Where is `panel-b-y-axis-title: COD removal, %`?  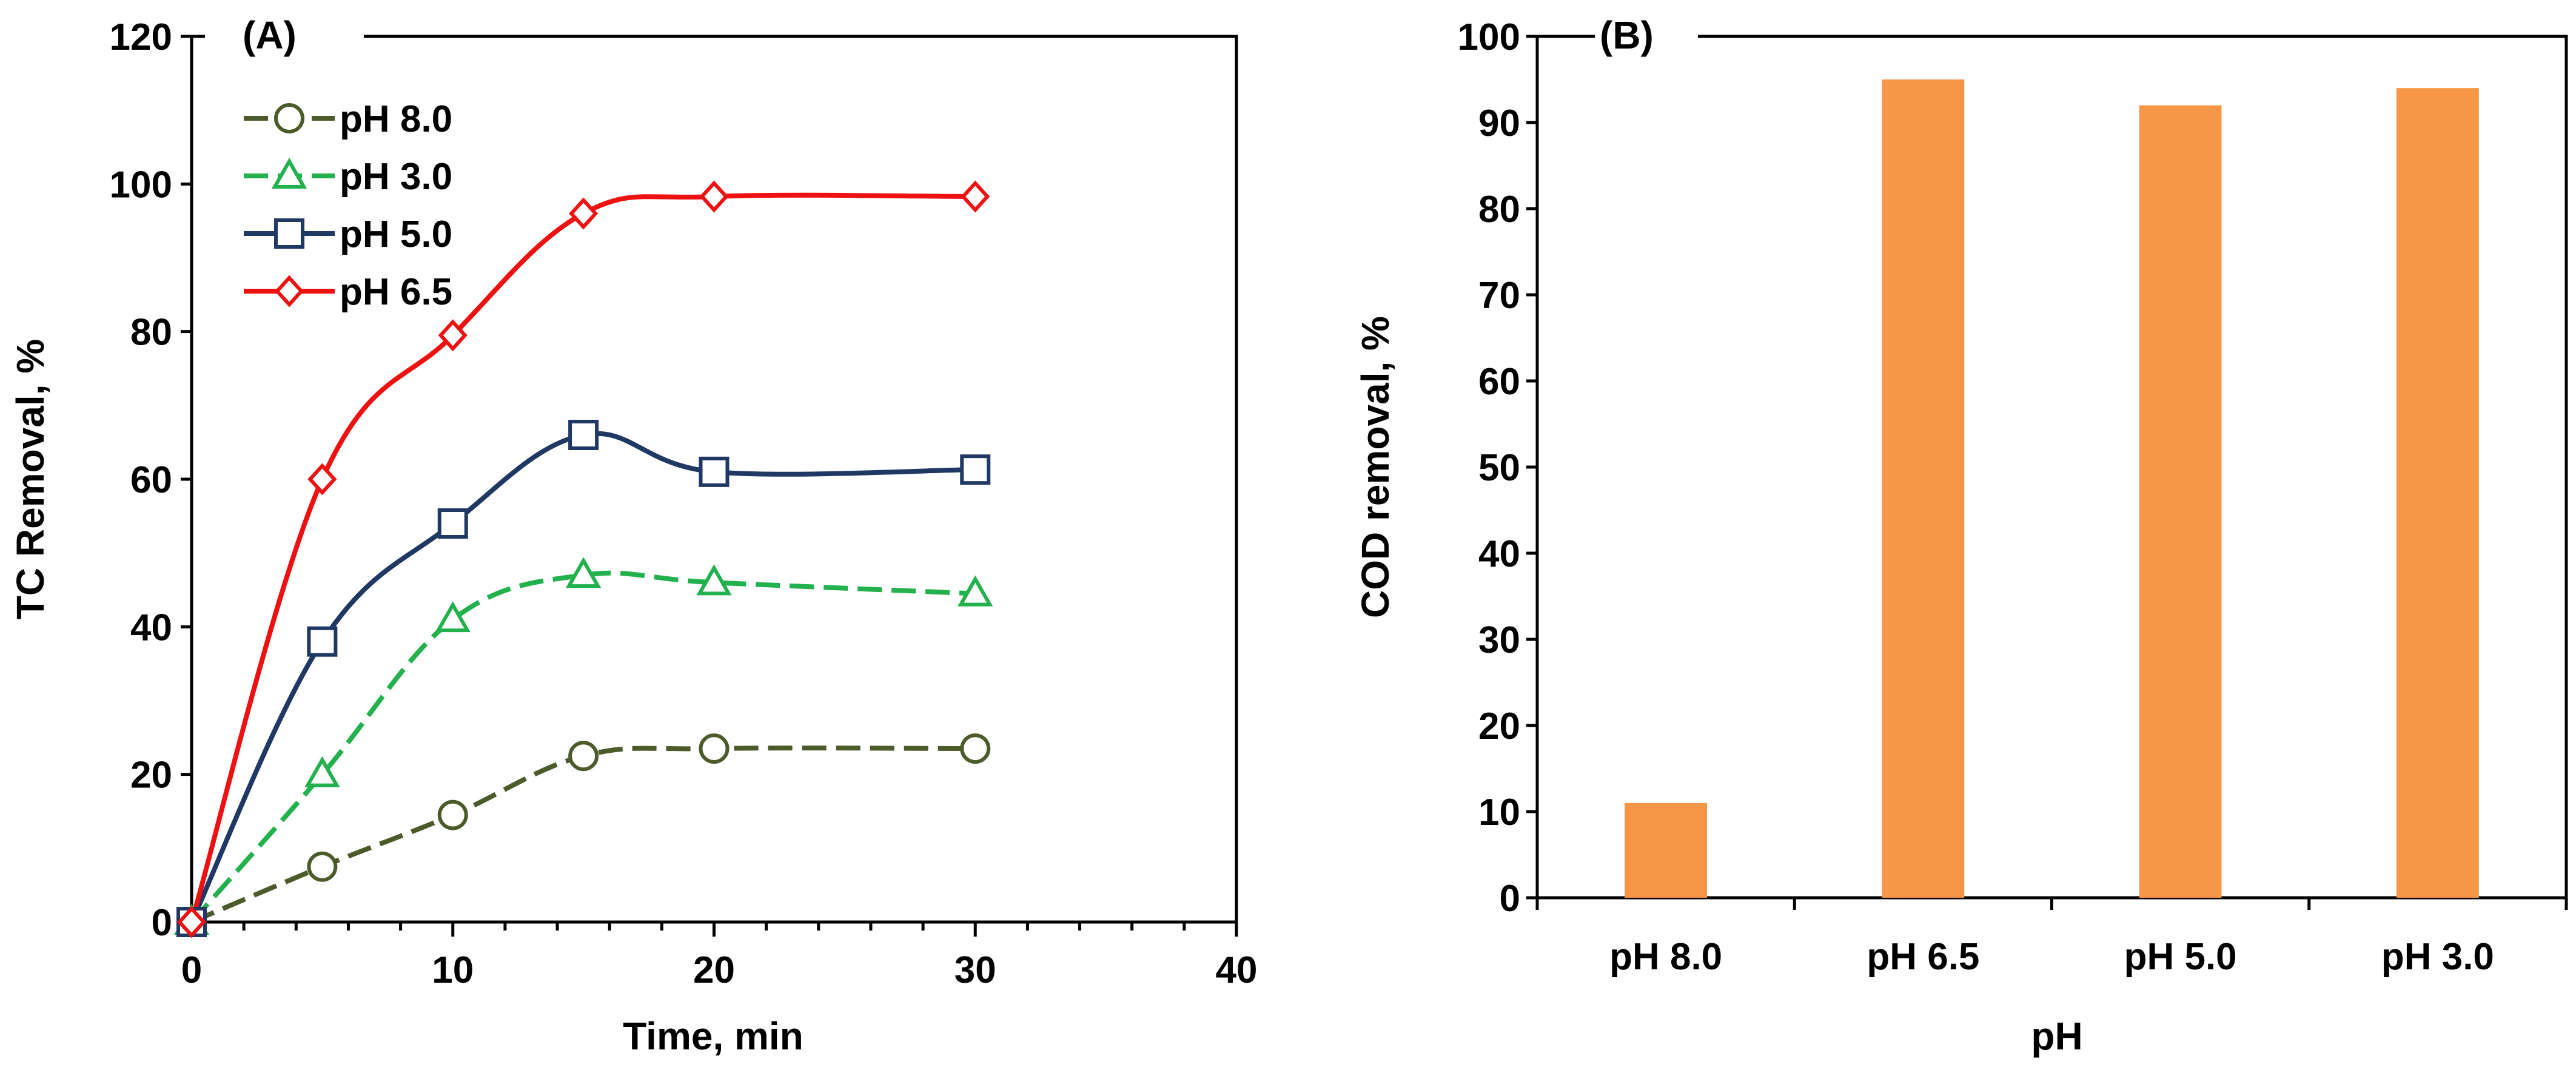
panel-b-y-axis-title: COD removal, % is located at coordinates (1375, 467).